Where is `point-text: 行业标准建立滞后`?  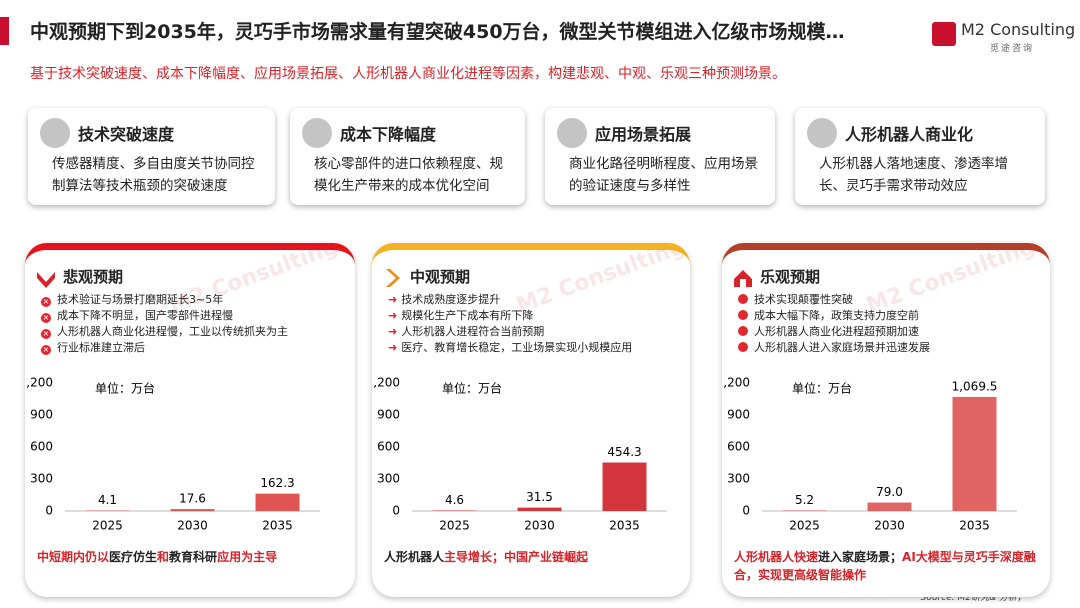
point-text: 行业标准建立滞后 is located at coordinates (101, 347).